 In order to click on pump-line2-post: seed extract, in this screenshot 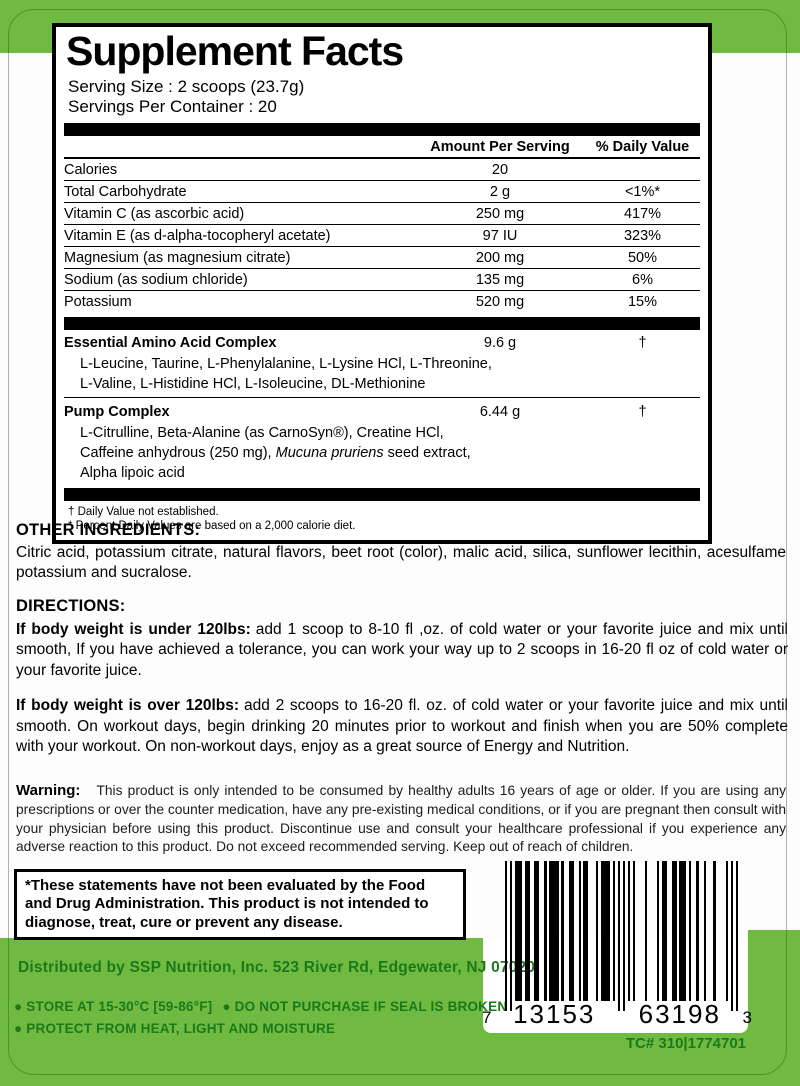, I will do `click(427, 453)`.